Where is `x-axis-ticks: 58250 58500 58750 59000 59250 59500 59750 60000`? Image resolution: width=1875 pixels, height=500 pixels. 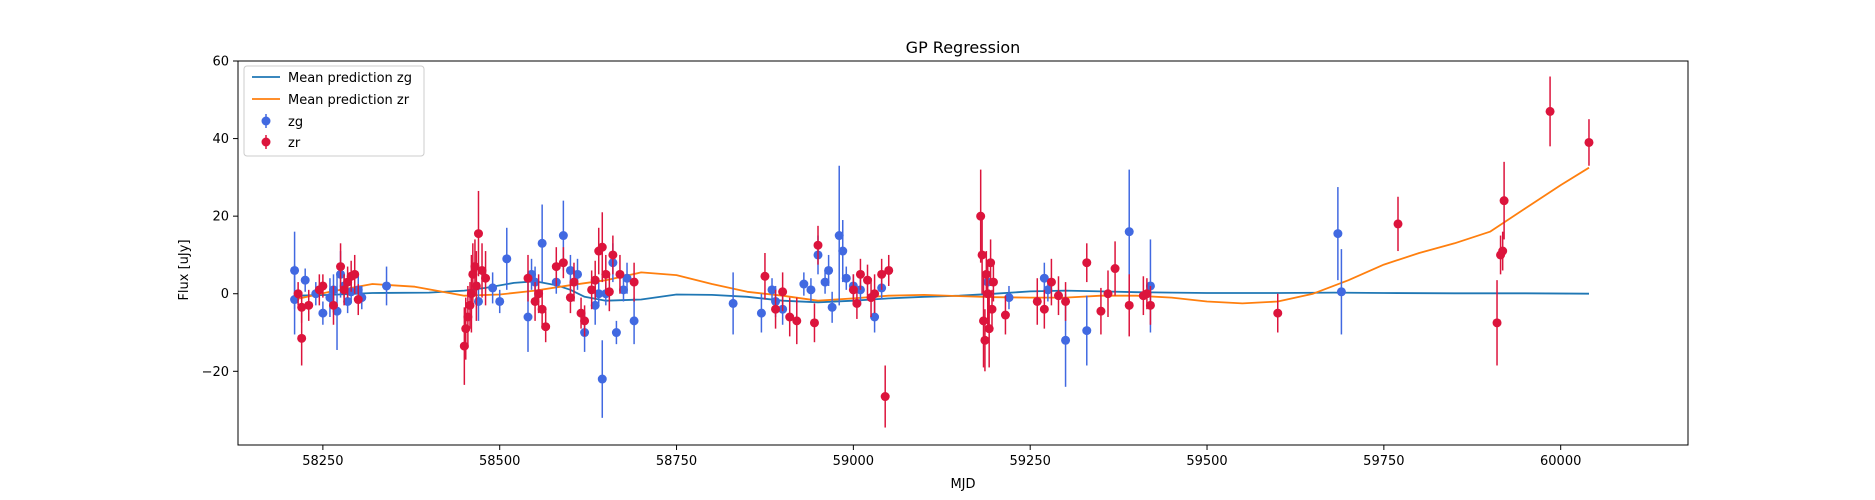 x-axis-ticks: 58250 58500 58750 59000 59250 59500 59750 60000 is located at coordinates (941, 457).